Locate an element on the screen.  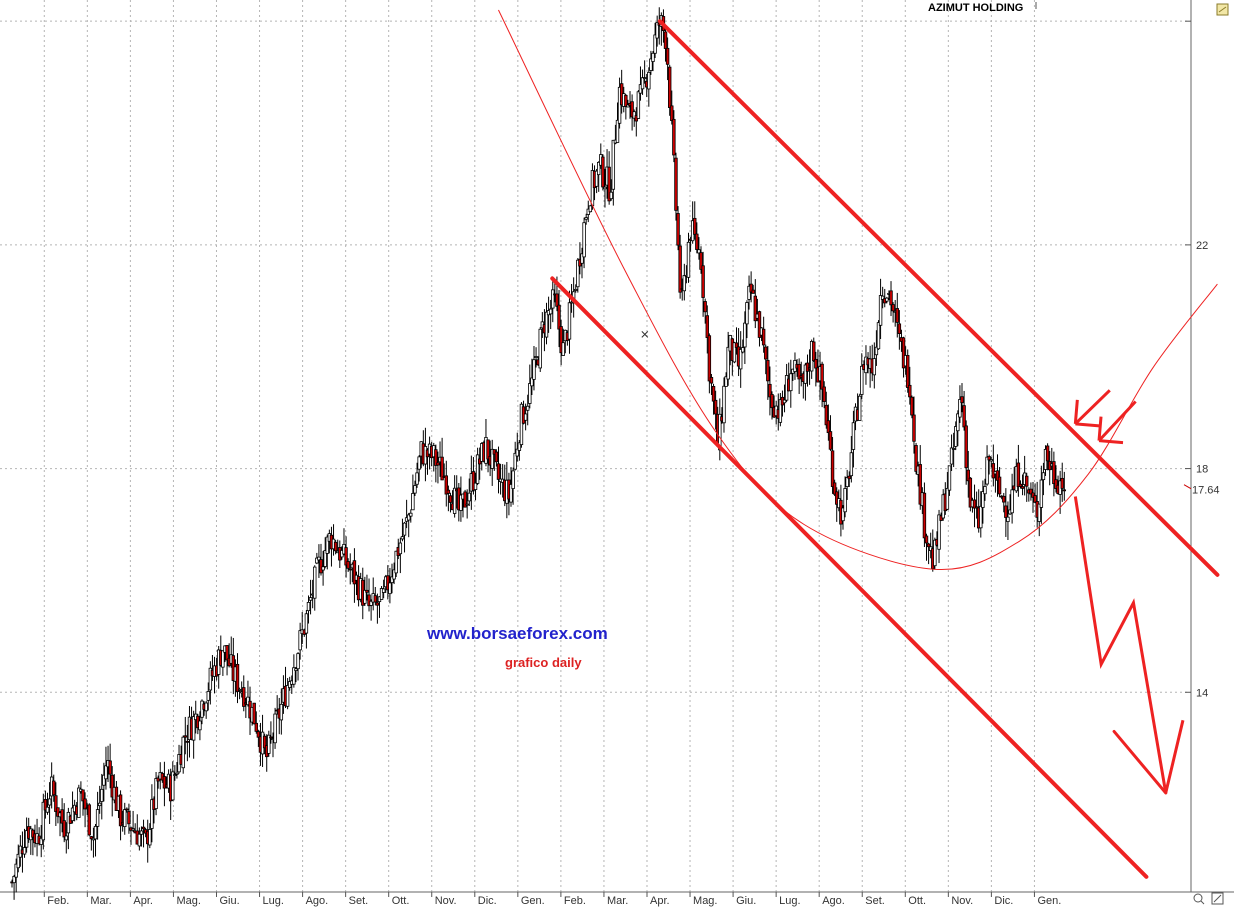
settings-icon is located at coordinates (1222, 9).